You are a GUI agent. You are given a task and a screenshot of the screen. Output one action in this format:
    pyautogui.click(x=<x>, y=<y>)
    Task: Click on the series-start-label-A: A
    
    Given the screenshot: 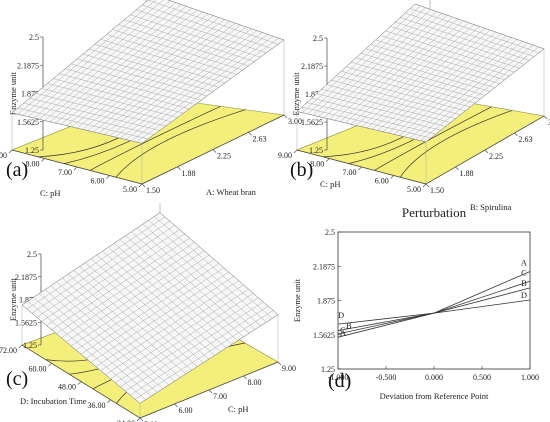 What is the action you would take?
    pyautogui.click(x=343, y=333)
    